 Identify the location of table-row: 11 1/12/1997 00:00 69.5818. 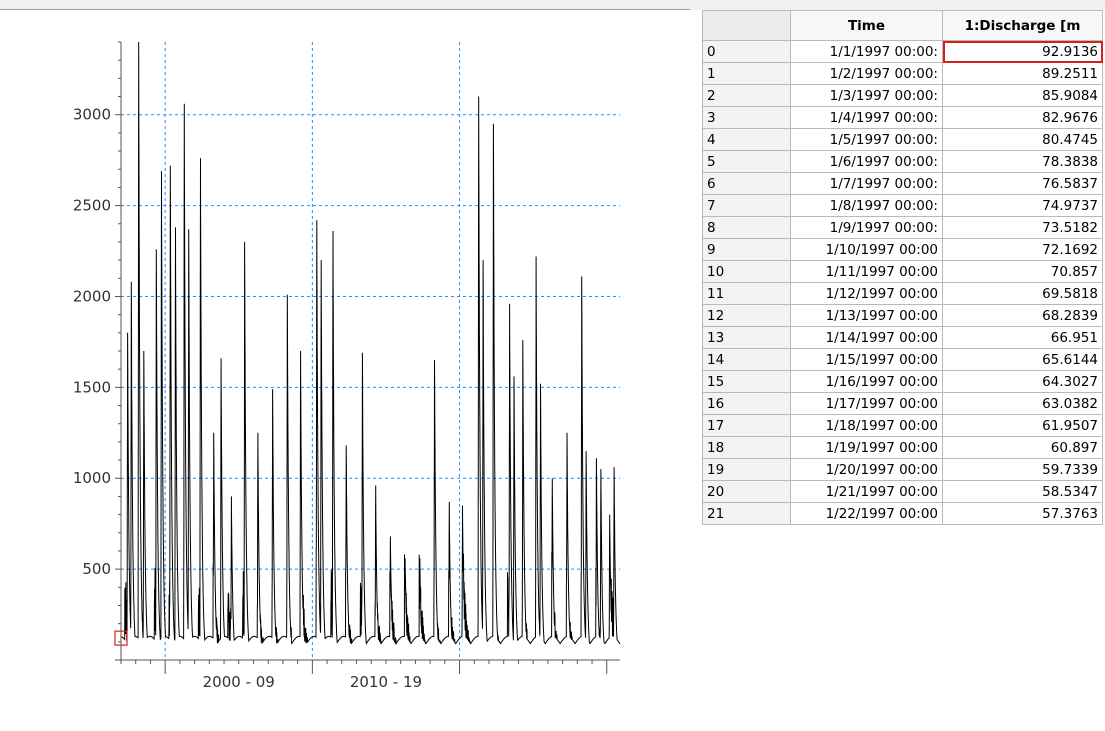
(902, 293).